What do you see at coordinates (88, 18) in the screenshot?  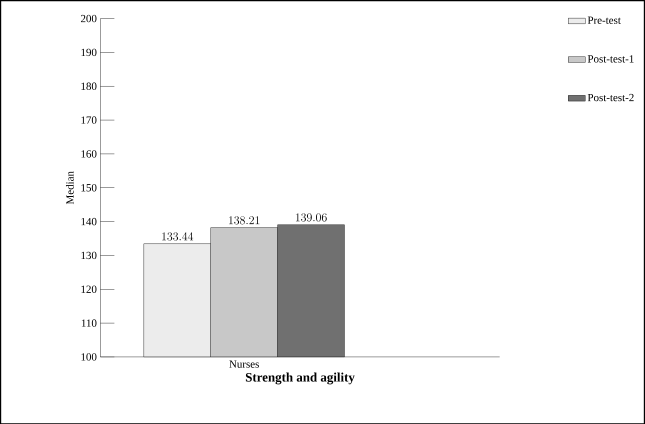 I see `y-tick-label: 200` at bounding box center [88, 18].